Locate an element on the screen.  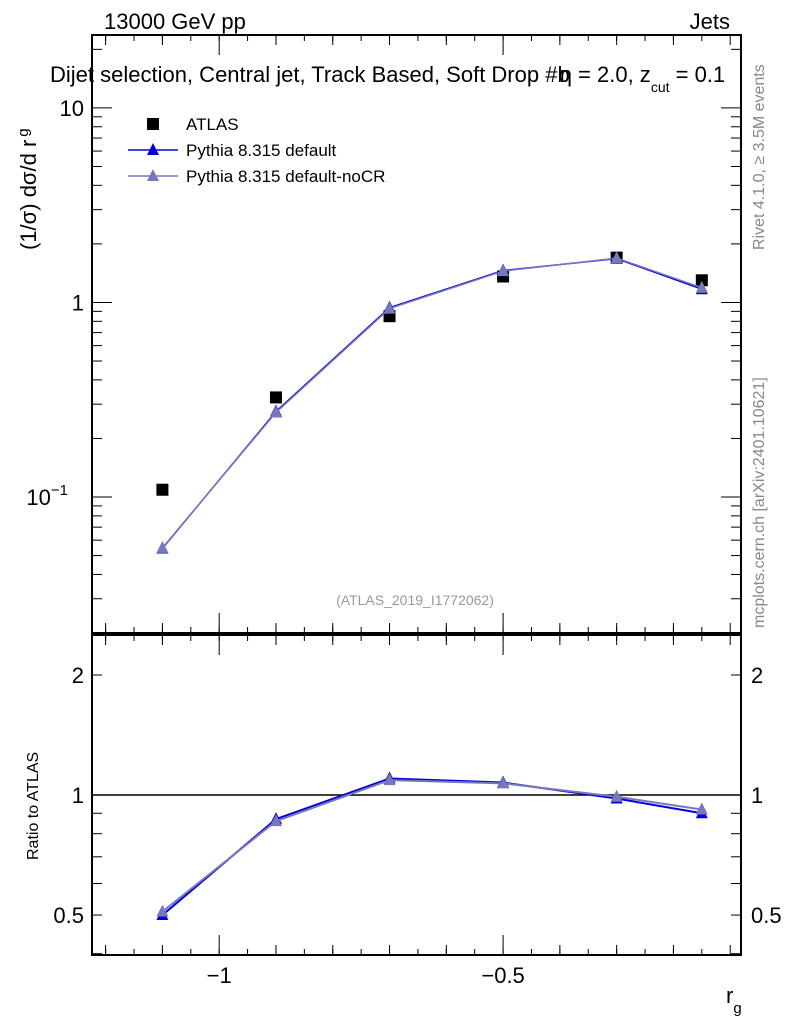
y-tick-label: 10 is located at coordinates (72, 108).